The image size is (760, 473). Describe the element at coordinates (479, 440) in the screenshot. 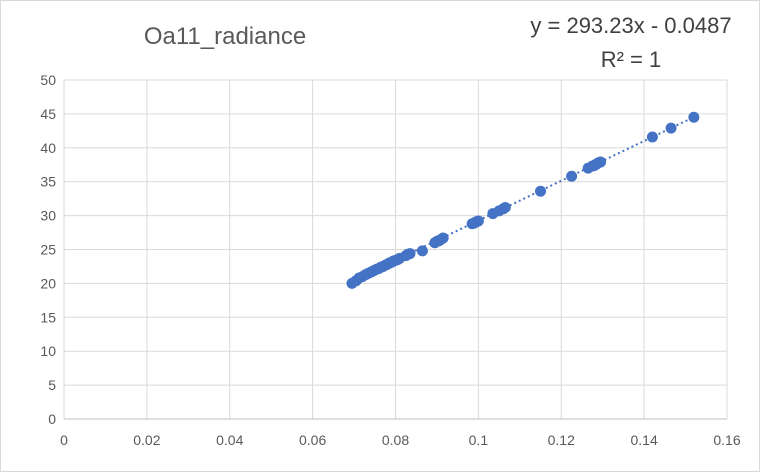

I see `x-tick-label: 0.1` at that location.